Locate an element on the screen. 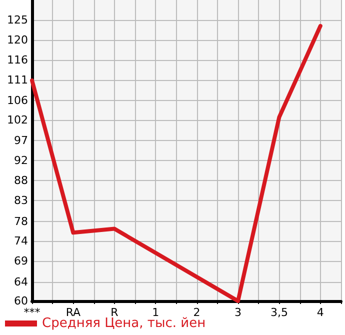 Image resolution: width=345 pixels, height=335 pixels. y-tick-label: 120 is located at coordinates (17, 39).